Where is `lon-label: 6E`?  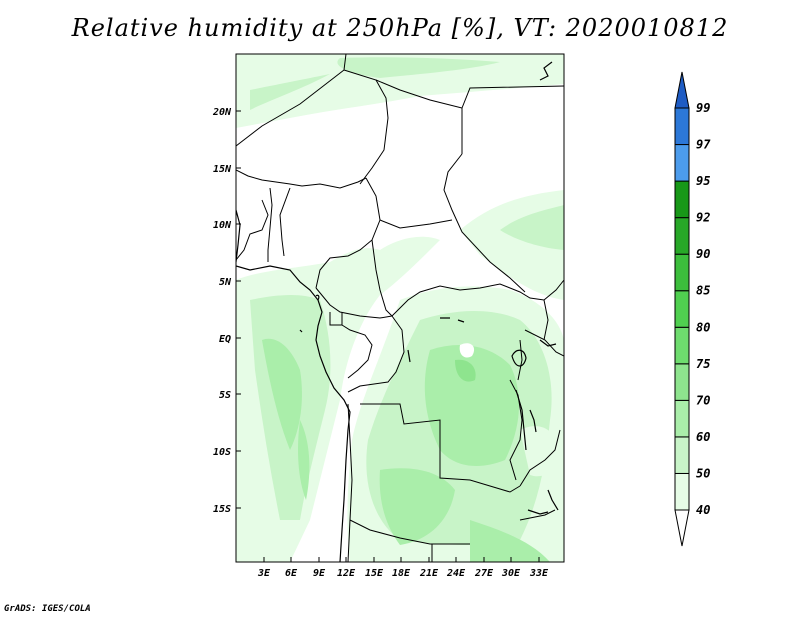
lon-label: 6E is located at coordinates (291, 573).